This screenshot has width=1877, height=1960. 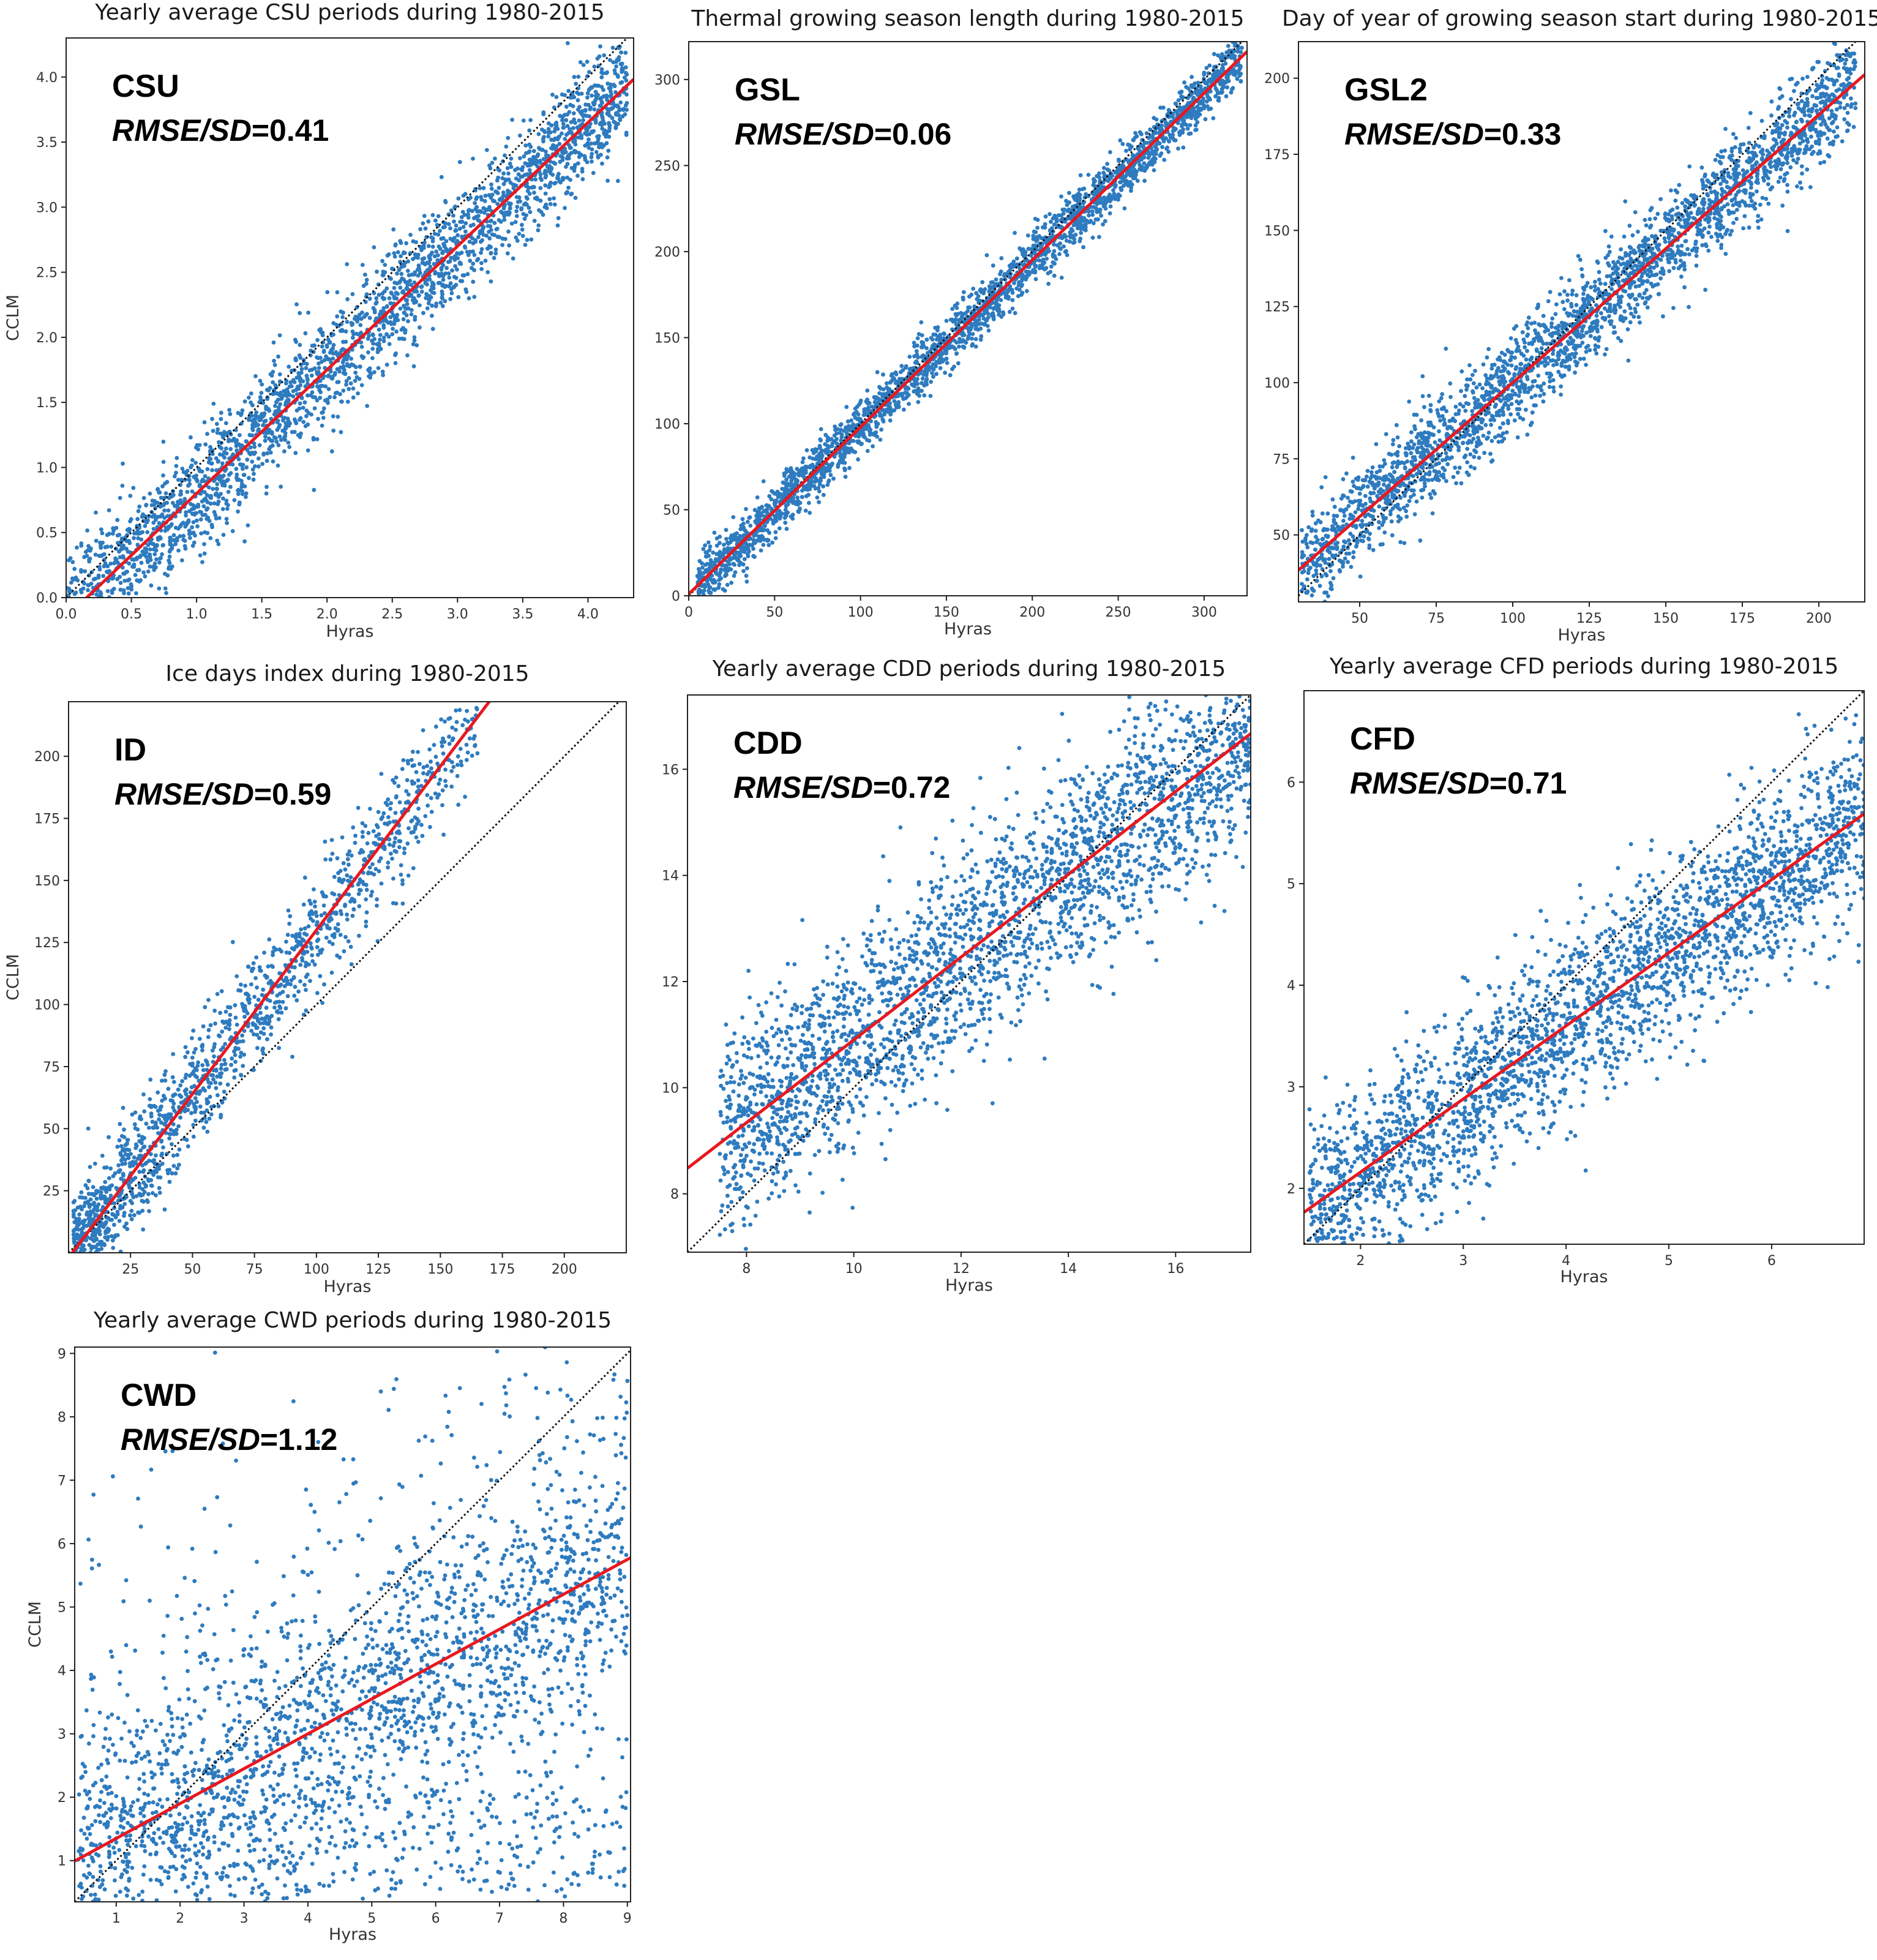 What do you see at coordinates (47, 338) in the screenshot?
I see `y-tick-label: 2.0` at bounding box center [47, 338].